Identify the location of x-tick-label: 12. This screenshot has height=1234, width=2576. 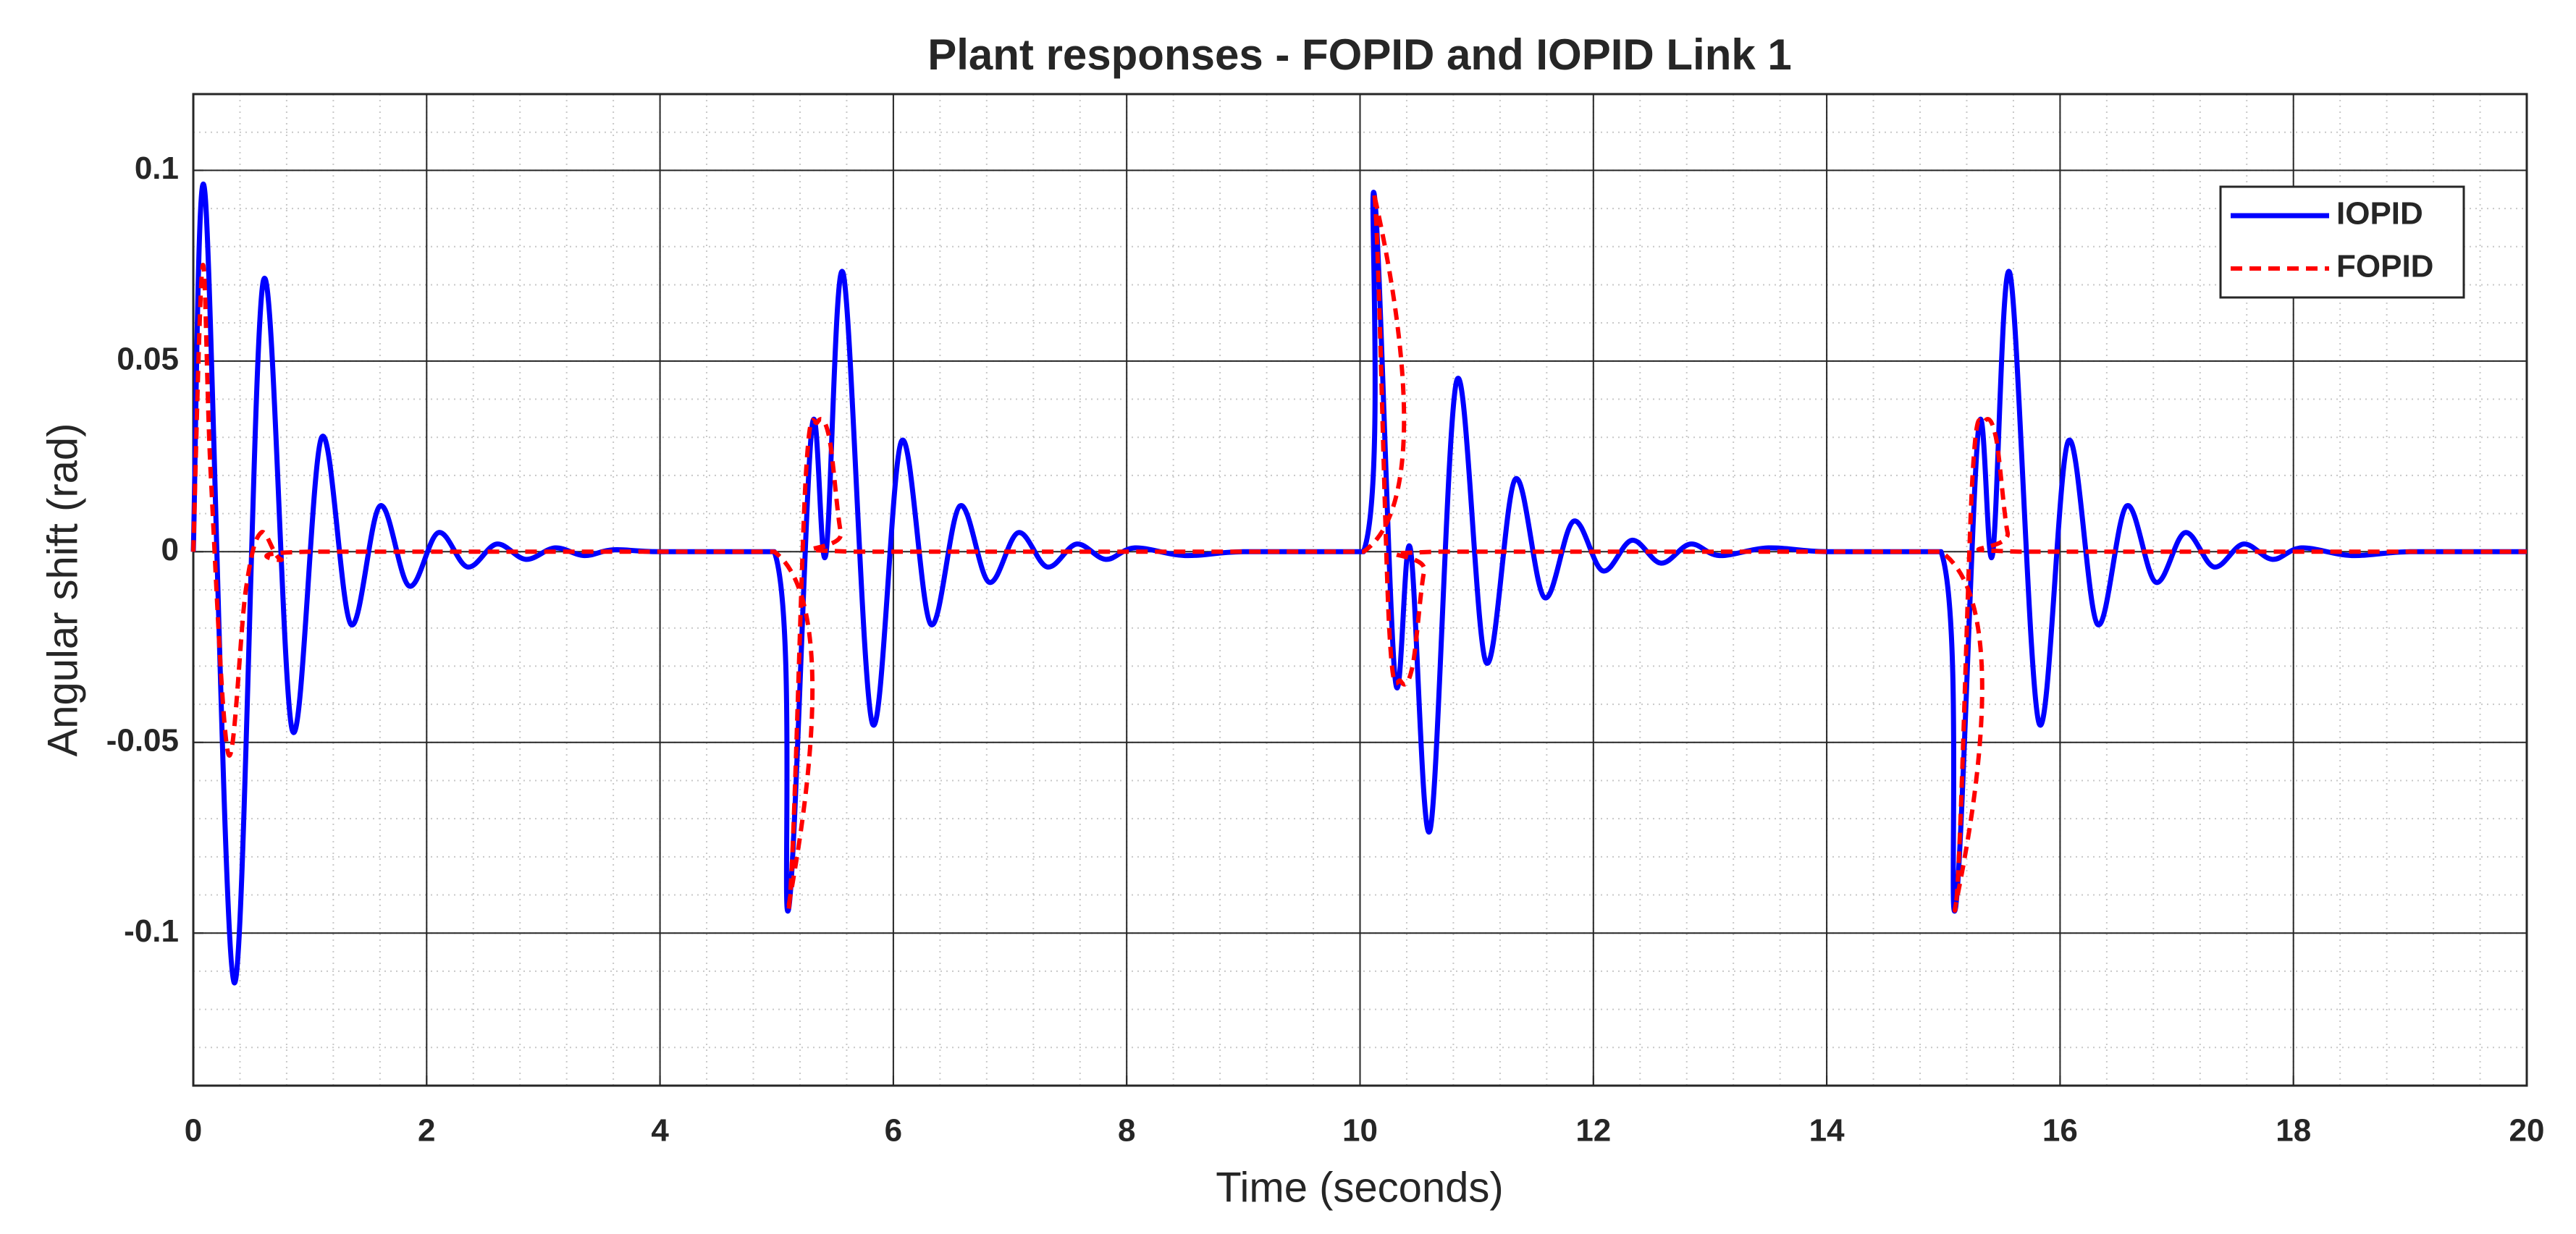
(1593, 1131).